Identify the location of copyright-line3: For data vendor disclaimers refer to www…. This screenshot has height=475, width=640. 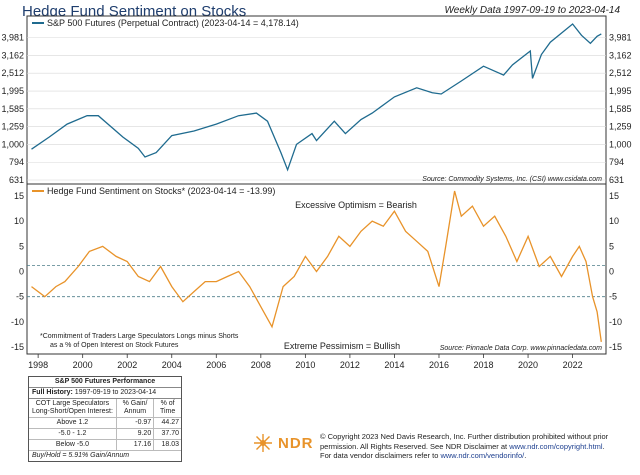
(476, 456).